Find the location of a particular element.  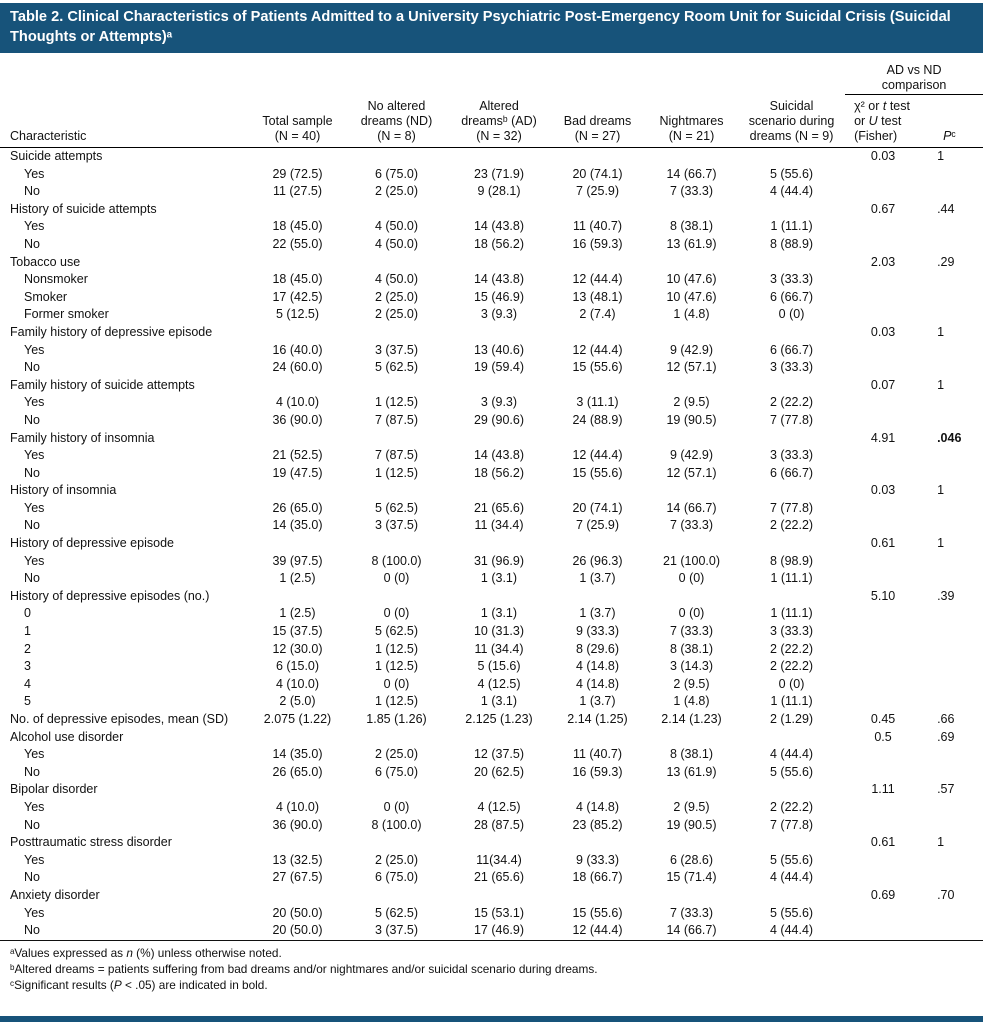

value-cell: 18 (45.0) is located at coordinates (297, 226).